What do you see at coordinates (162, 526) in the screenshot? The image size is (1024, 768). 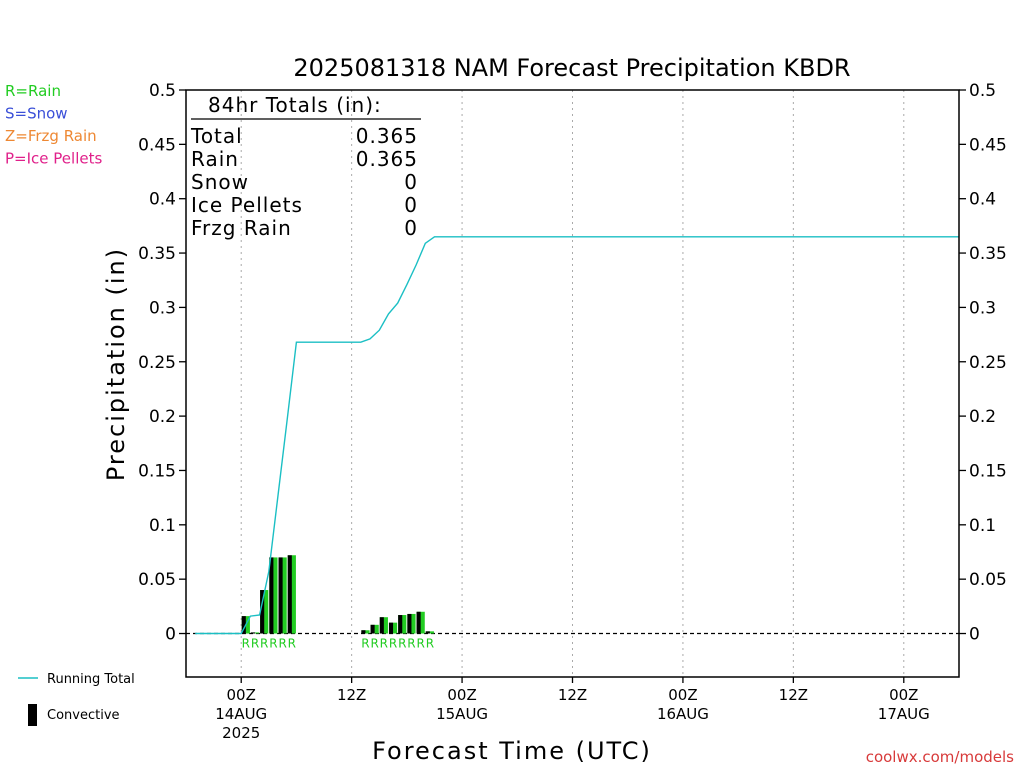 I see `y-tick-label: 0.1` at bounding box center [162, 526].